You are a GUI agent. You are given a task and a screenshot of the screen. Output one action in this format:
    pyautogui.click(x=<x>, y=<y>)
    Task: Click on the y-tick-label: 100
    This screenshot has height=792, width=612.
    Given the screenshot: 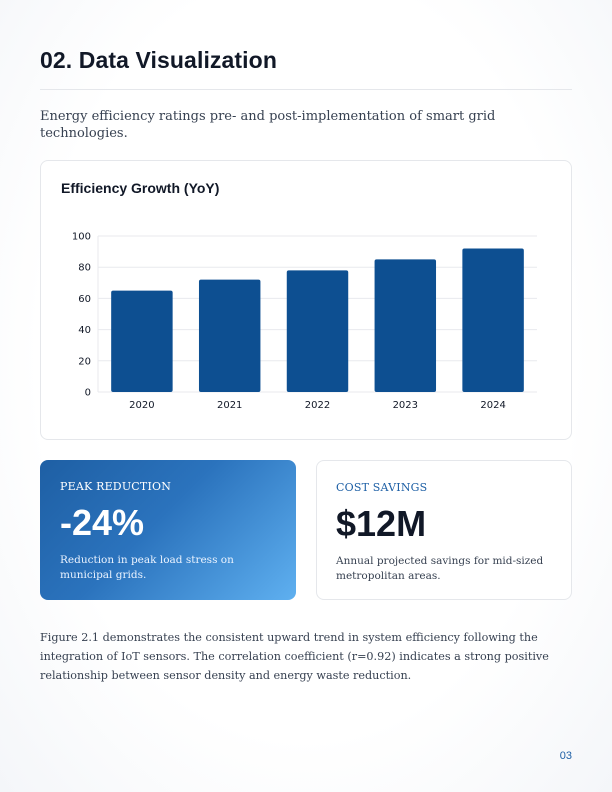 What is the action you would take?
    pyautogui.click(x=81, y=237)
    